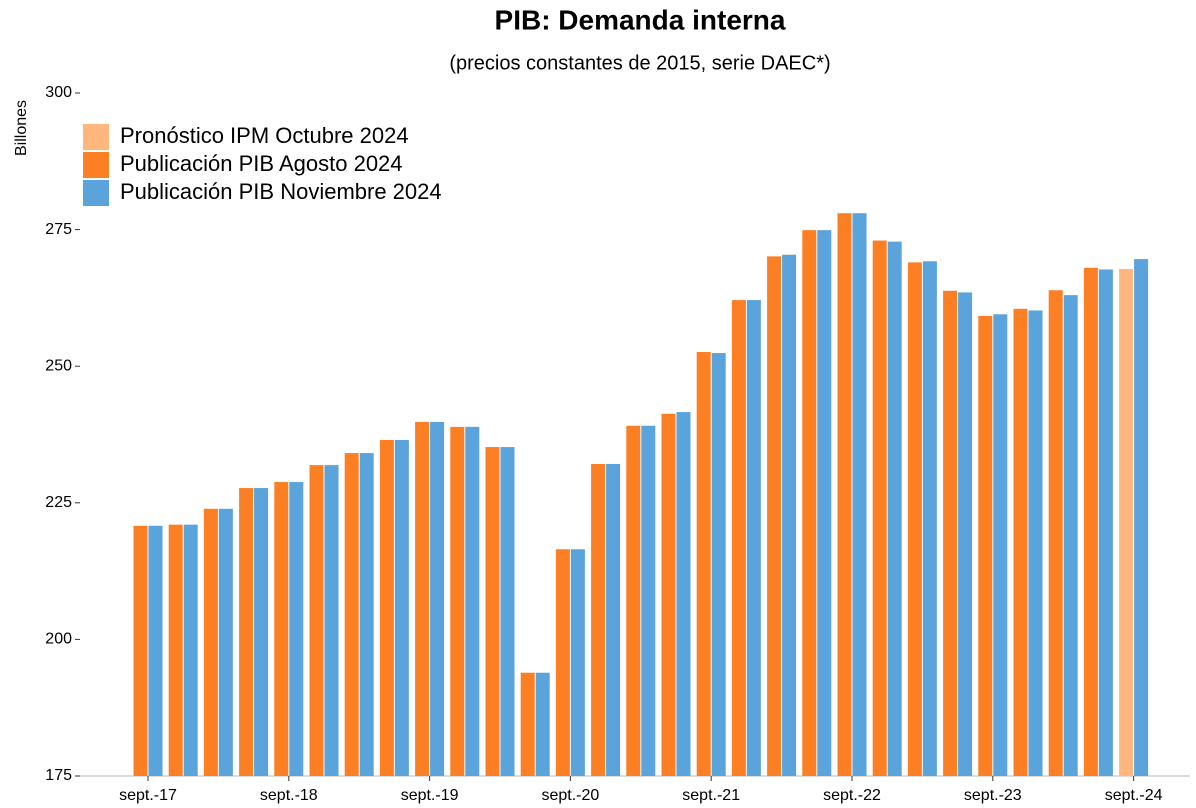 Image resolution: width=1196 pixels, height=808 pixels. I want to click on chart-title: PIB: Demanda interna, so click(640, 19).